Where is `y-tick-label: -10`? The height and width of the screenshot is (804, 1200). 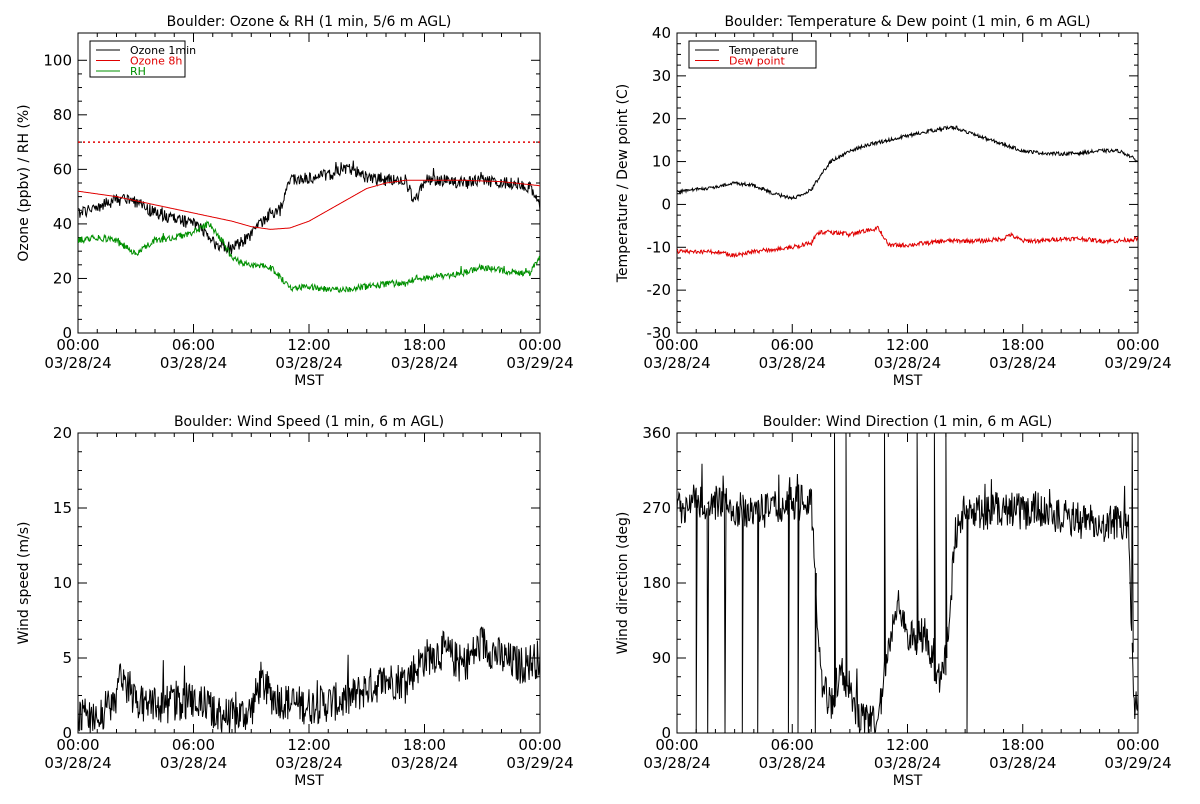
y-tick-label: -10 is located at coordinates (659, 247).